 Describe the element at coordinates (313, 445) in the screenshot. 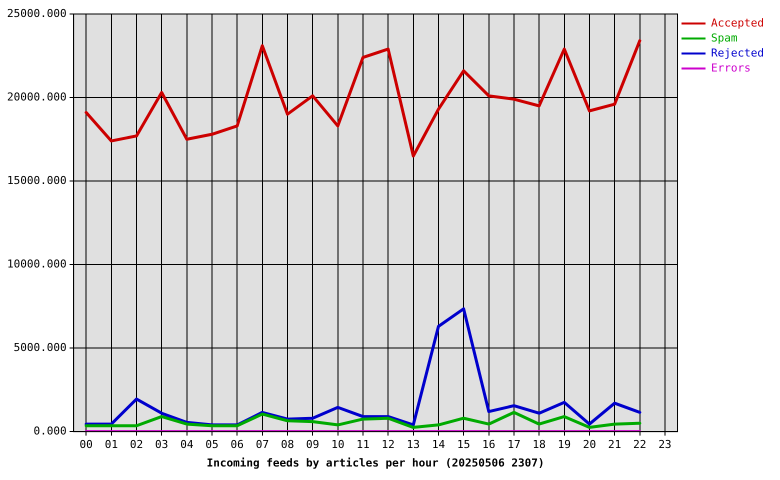

I see `x-tick-label: 09` at that location.